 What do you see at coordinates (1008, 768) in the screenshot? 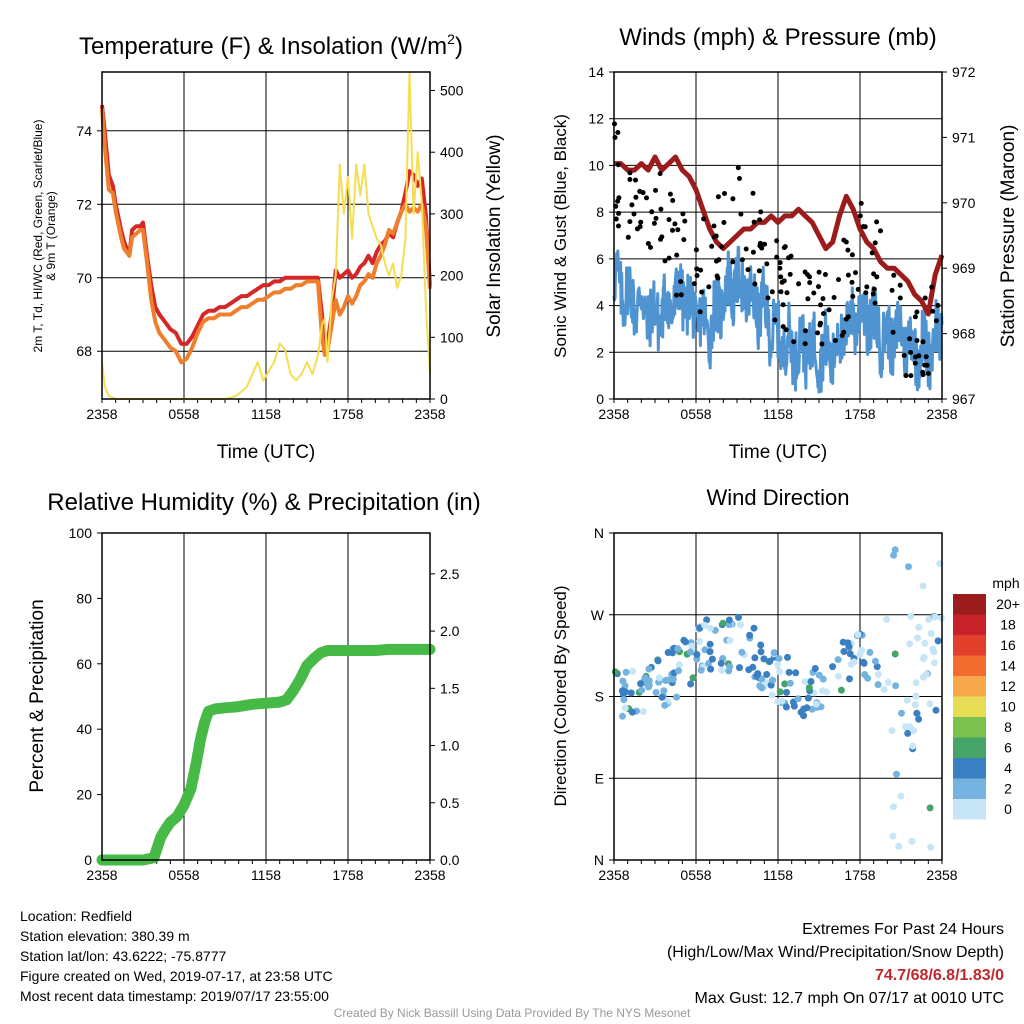
I see `legend-label: 4` at bounding box center [1008, 768].